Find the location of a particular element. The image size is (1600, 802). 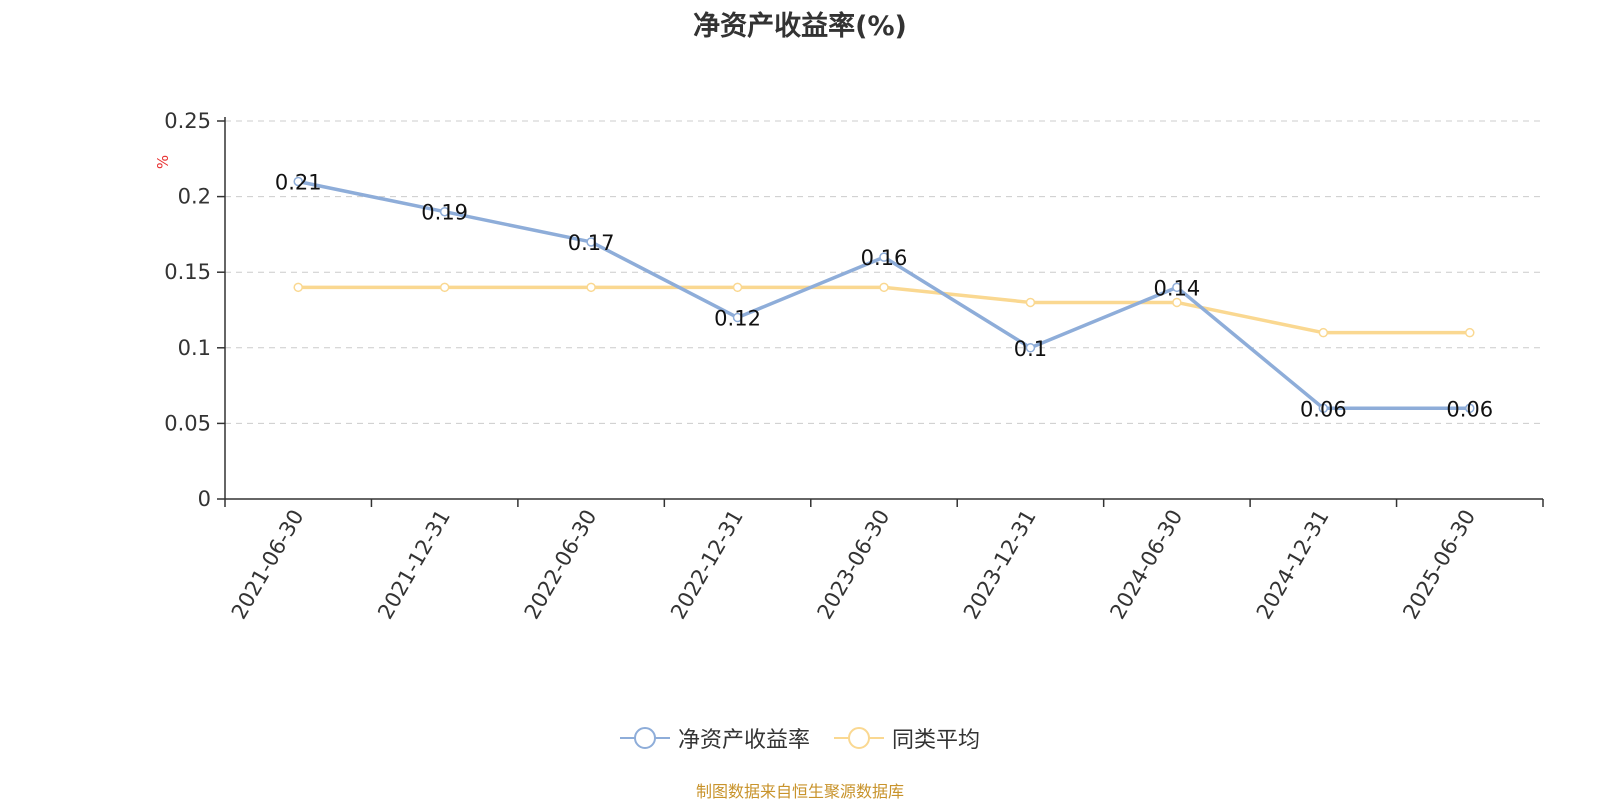

data-label: 0.17 is located at coordinates (591, 243).